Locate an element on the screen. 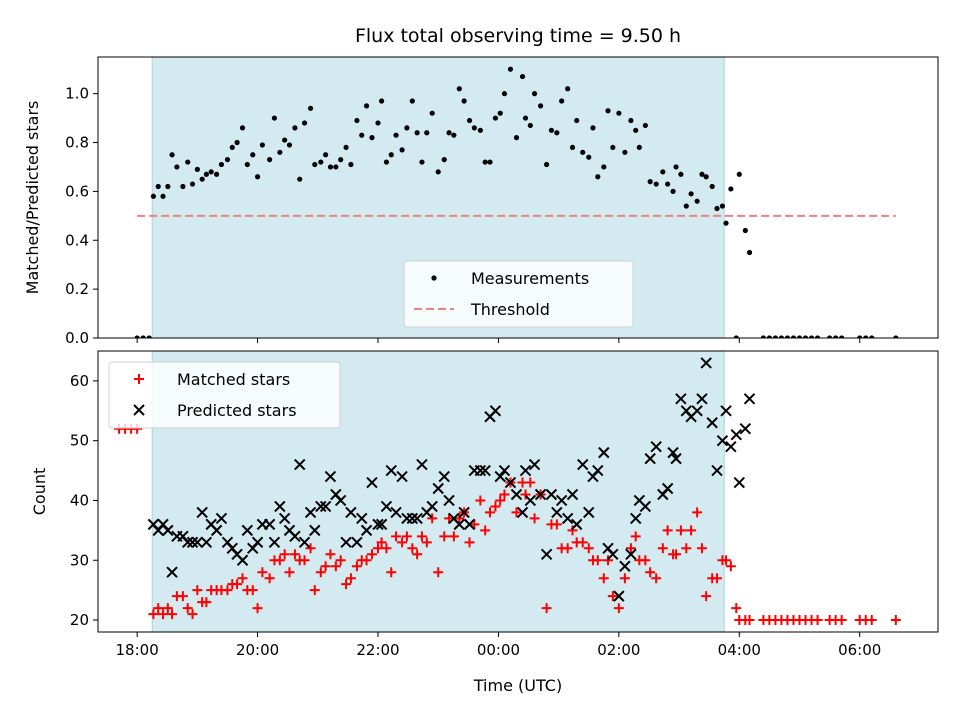  y-tick-label: 60 is located at coordinates (79, 381).